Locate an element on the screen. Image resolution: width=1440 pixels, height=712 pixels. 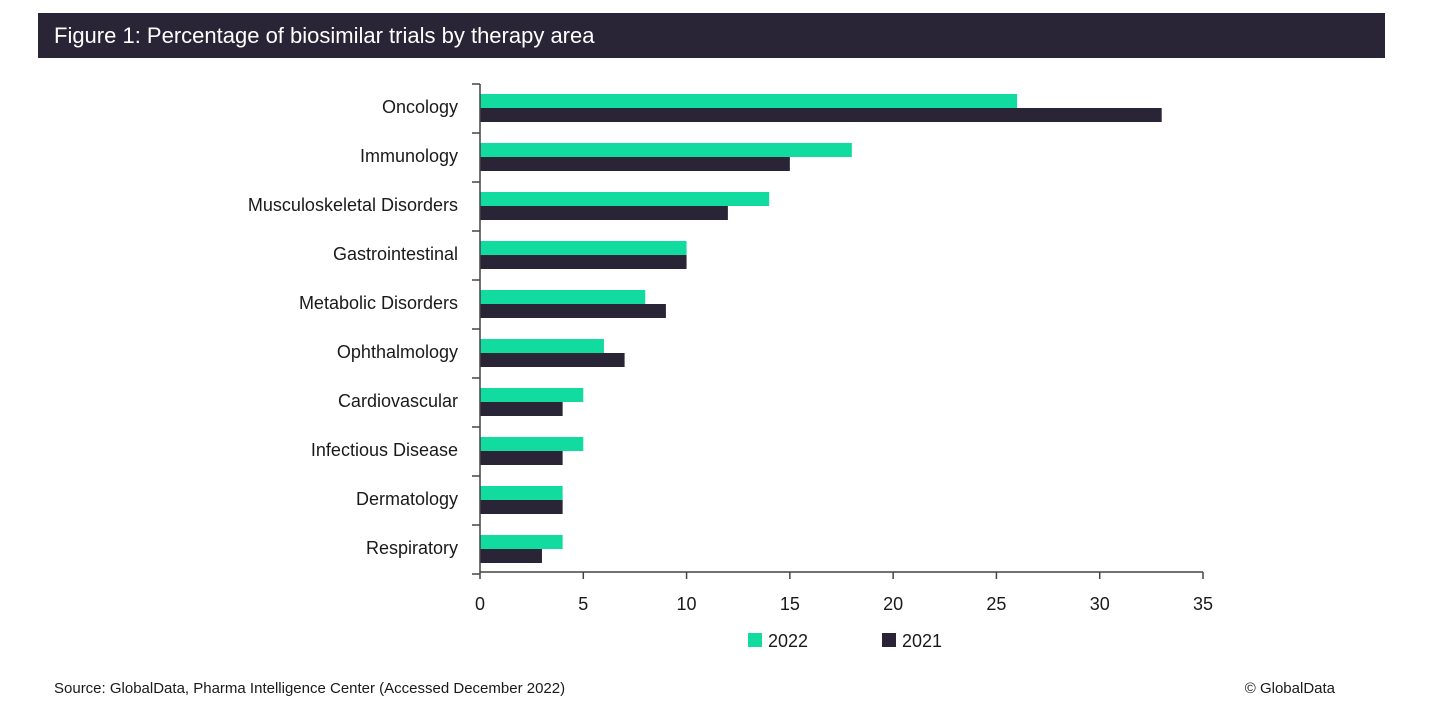
legend: 2022 2021 is located at coordinates (845, 641).